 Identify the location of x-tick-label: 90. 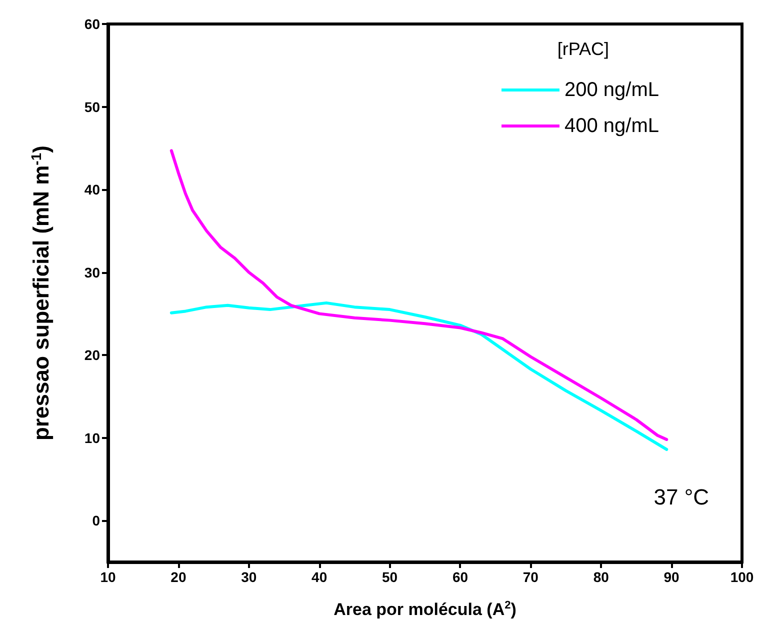
(672, 577).